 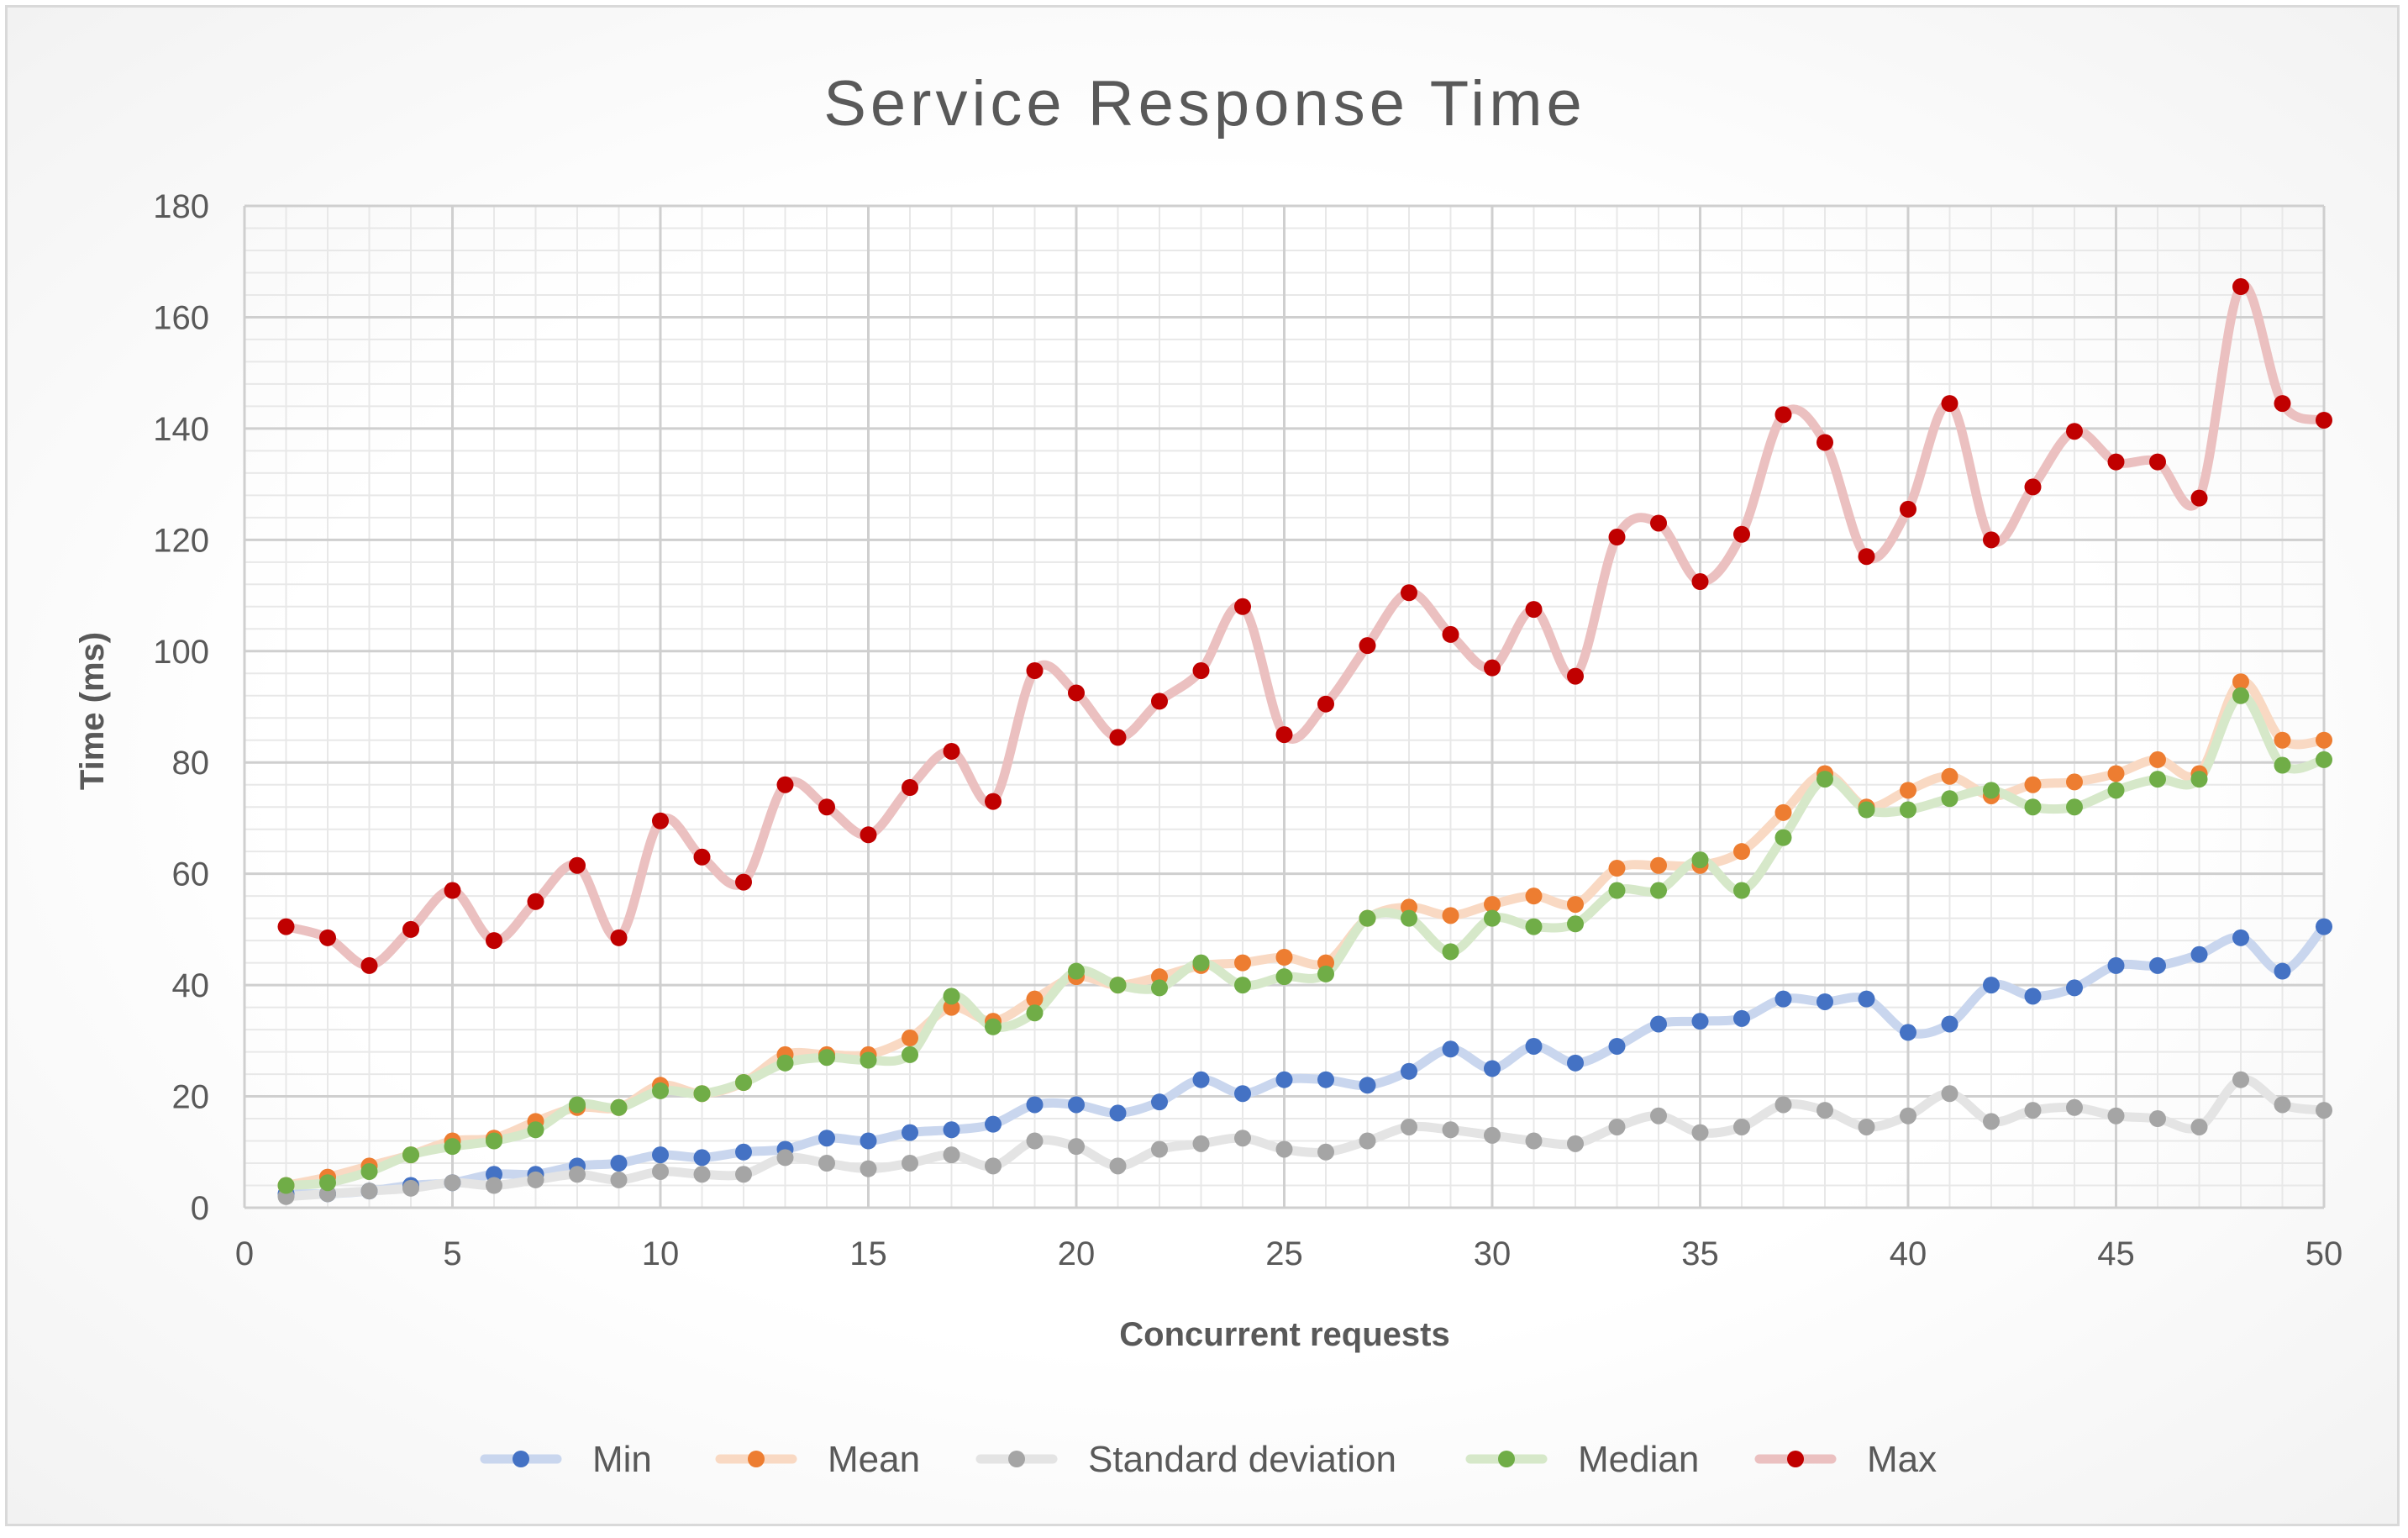 I want to click on legend-marker-min, so click(x=521, y=1459).